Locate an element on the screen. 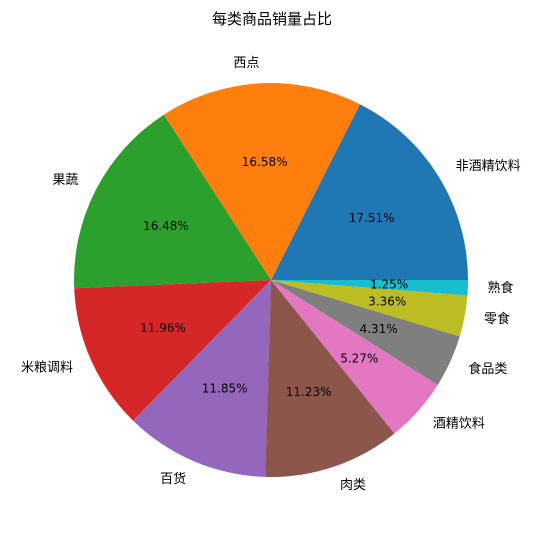 This screenshot has width=544, height=550. slice-category-label: 百货 is located at coordinates (173, 479).